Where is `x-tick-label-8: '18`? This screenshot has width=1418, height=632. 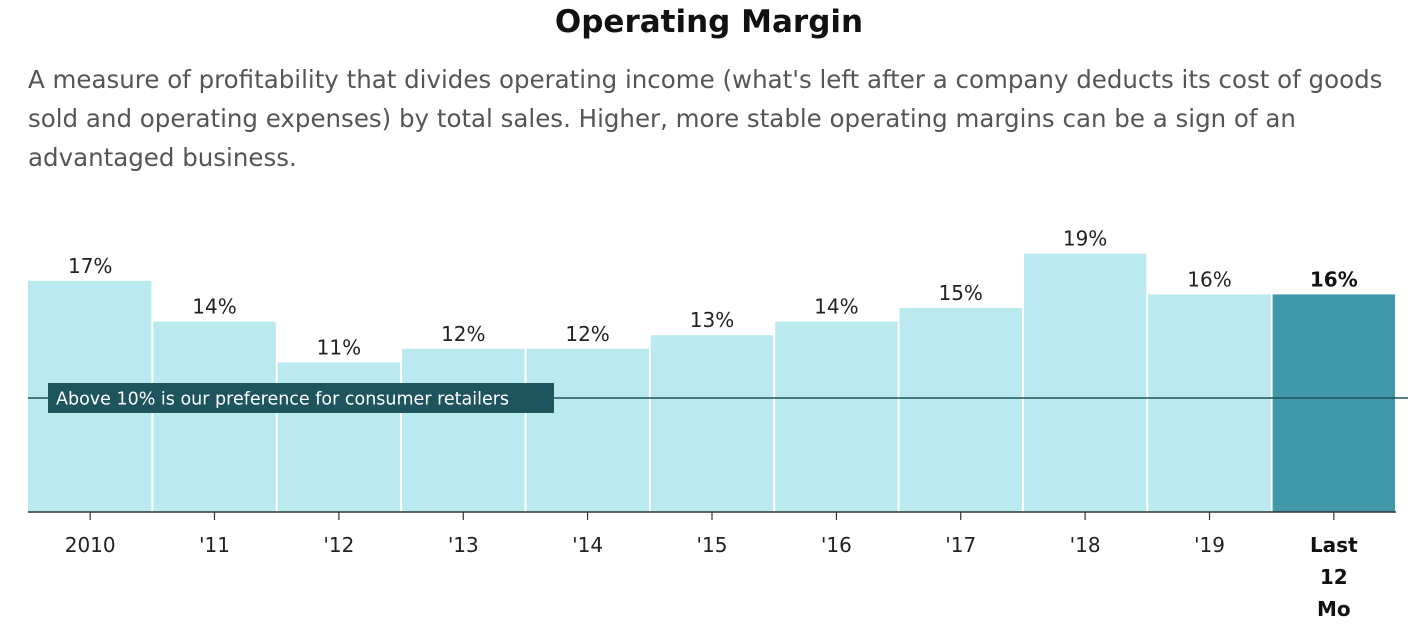 x-tick-label-8: '18 is located at coordinates (1085, 545).